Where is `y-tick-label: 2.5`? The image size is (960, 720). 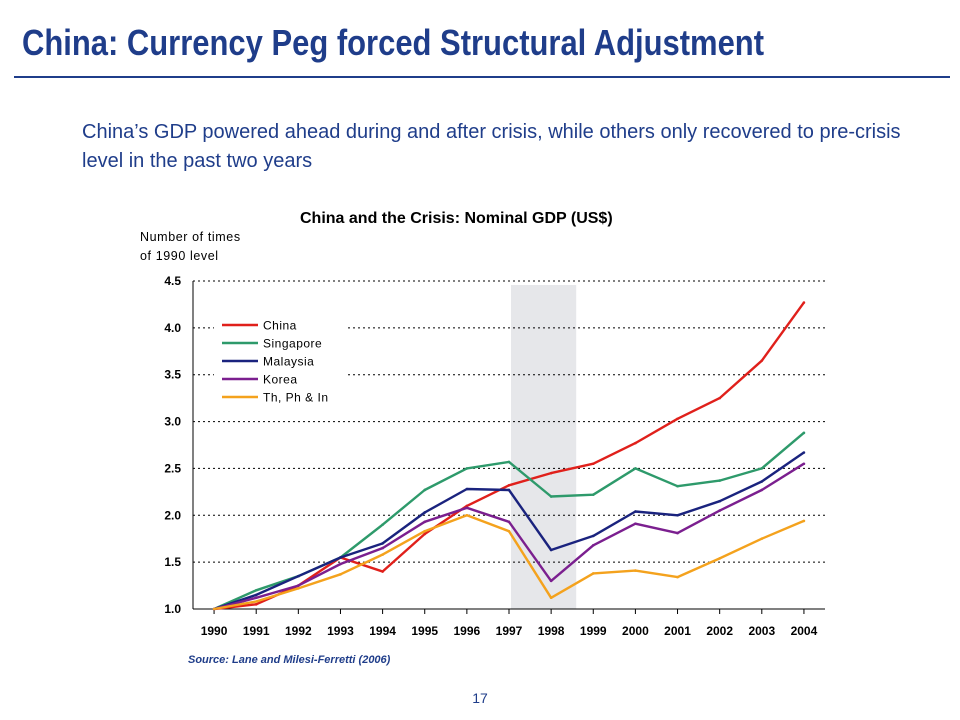 y-tick-label: 2.5 is located at coordinates (172, 468).